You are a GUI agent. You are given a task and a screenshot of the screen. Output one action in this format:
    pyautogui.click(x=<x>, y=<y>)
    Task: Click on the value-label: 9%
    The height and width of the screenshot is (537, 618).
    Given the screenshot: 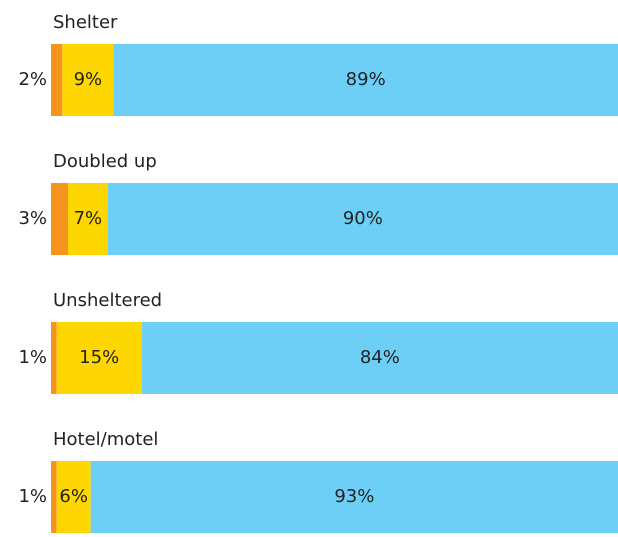 What is the action you would take?
    pyautogui.click(x=88, y=79)
    